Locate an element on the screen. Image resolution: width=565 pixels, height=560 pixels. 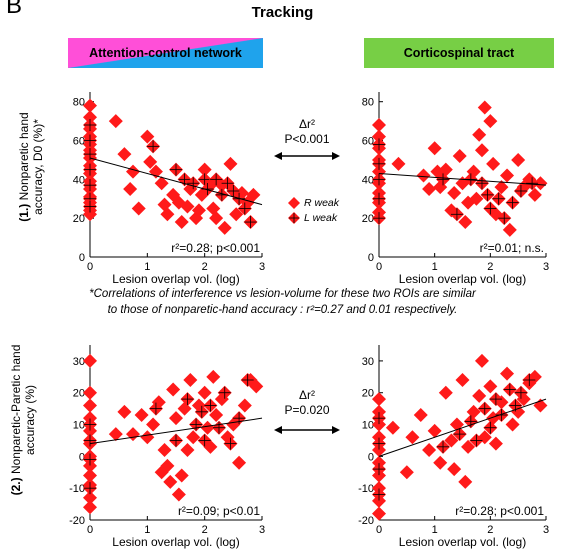
legend-r-label: R weak is located at coordinates (322, 203).